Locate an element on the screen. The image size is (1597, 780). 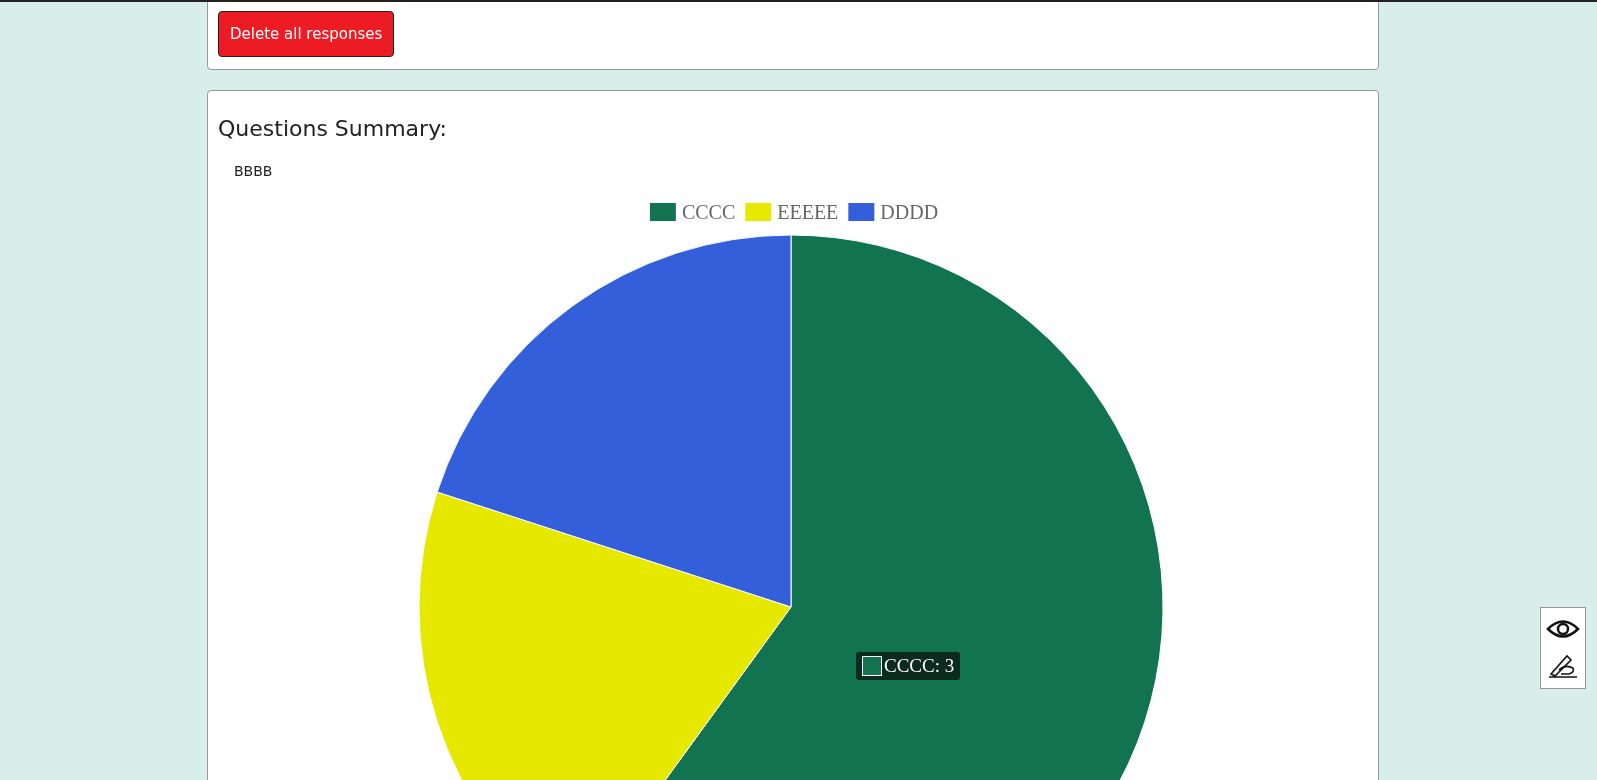
text: CCCC: 3 is located at coordinates (919, 666).